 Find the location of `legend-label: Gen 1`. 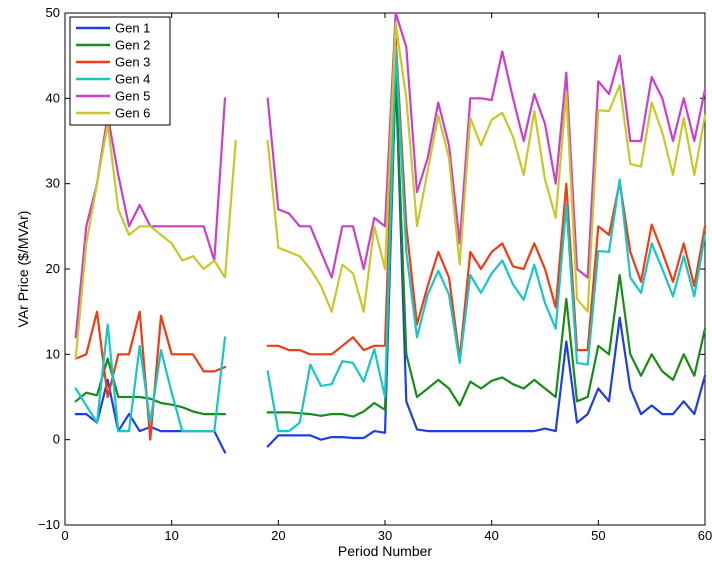

legend-label: Gen 1 is located at coordinates (132, 28).